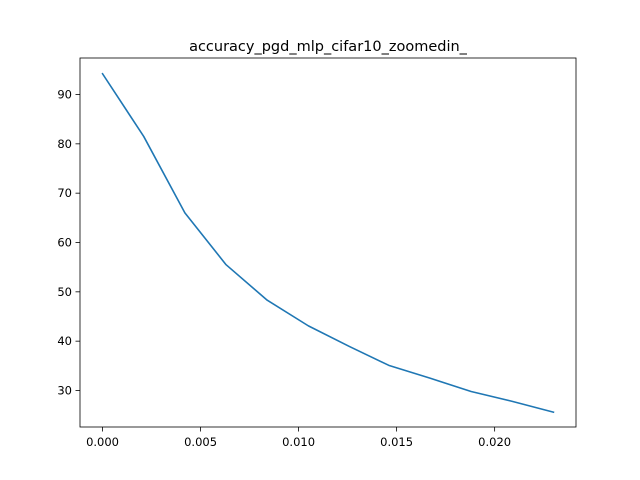  Describe the element at coordinates (396, 442) in the screenshot. I see `x-tick-label: 0.015` at that location.